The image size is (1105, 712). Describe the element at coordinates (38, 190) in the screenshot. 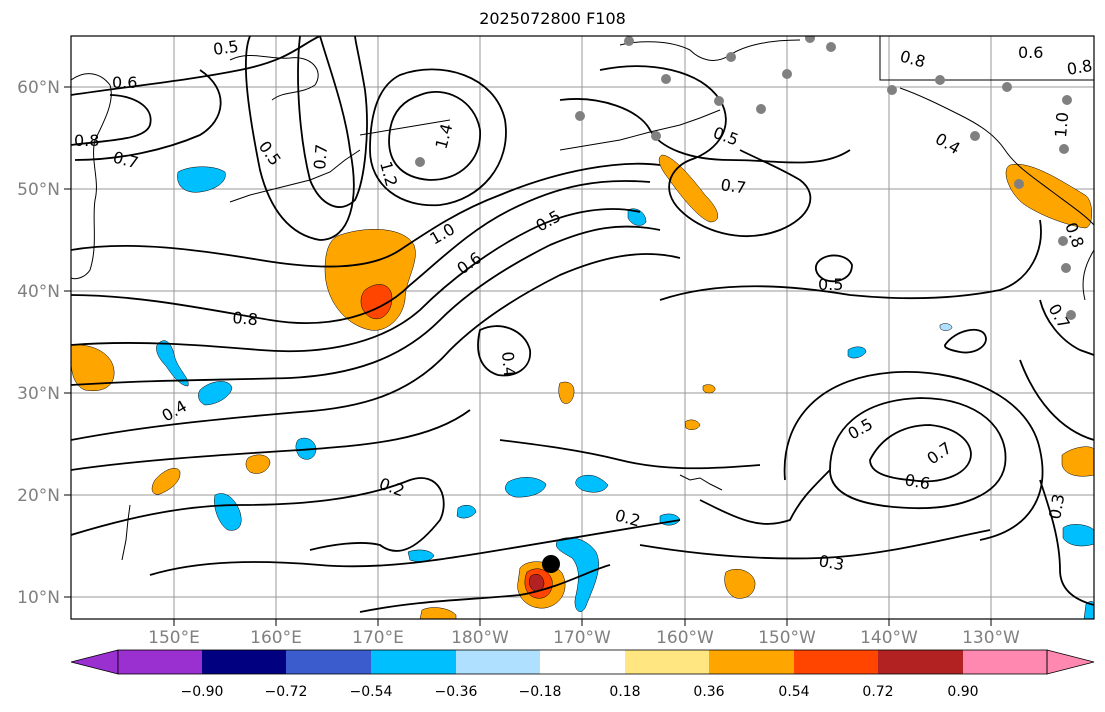

I see `lat-label: 50°N` at that location.